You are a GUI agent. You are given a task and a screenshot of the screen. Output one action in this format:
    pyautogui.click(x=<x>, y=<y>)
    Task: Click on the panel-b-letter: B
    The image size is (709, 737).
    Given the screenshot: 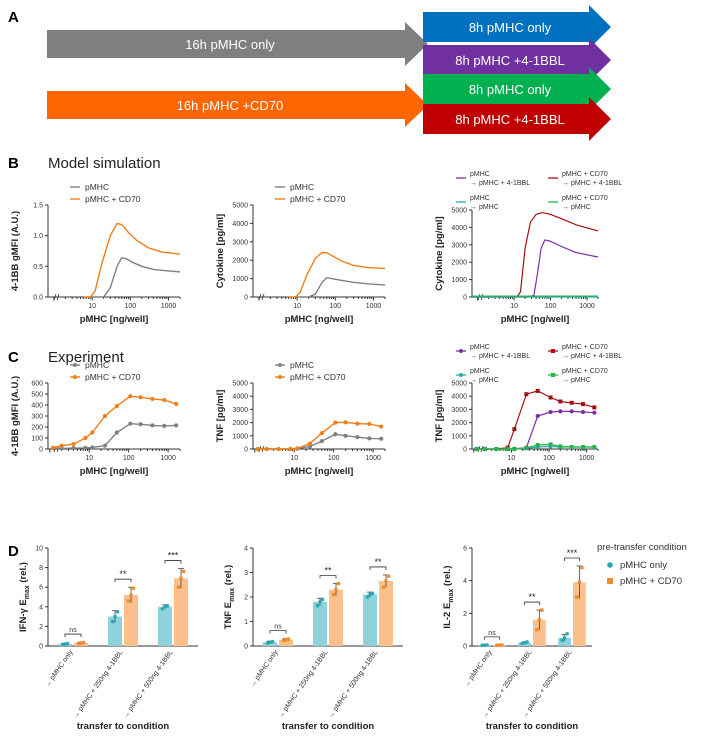 What is the action you would take?
    pyautogui.click(x=13, y=163)
    